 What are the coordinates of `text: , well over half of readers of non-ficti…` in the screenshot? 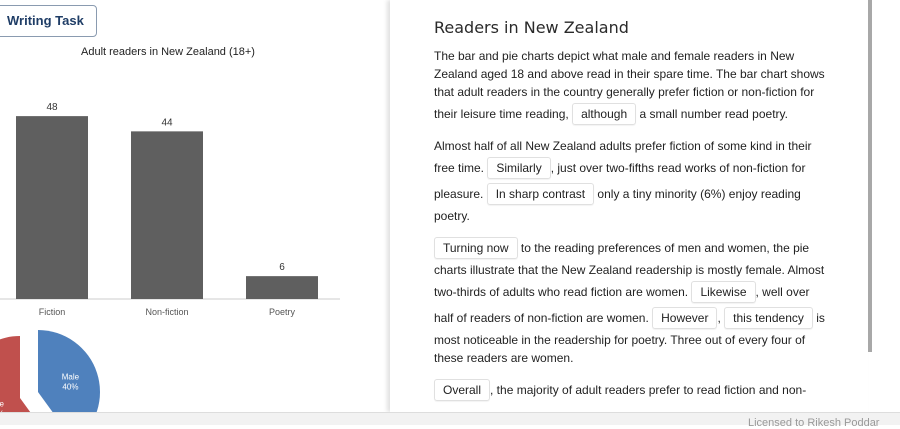 It's located at (622, 305).